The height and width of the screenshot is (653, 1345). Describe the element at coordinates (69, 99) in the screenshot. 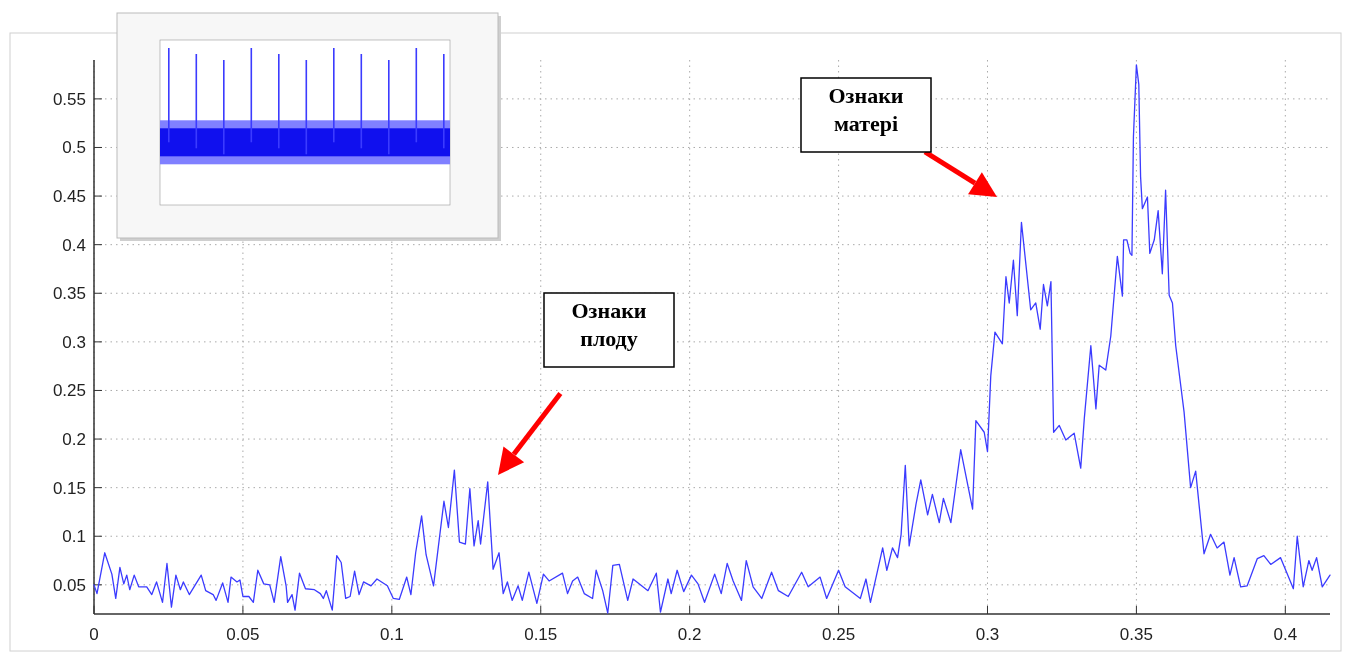

I see `y-tick-label: 0.55` at that location.